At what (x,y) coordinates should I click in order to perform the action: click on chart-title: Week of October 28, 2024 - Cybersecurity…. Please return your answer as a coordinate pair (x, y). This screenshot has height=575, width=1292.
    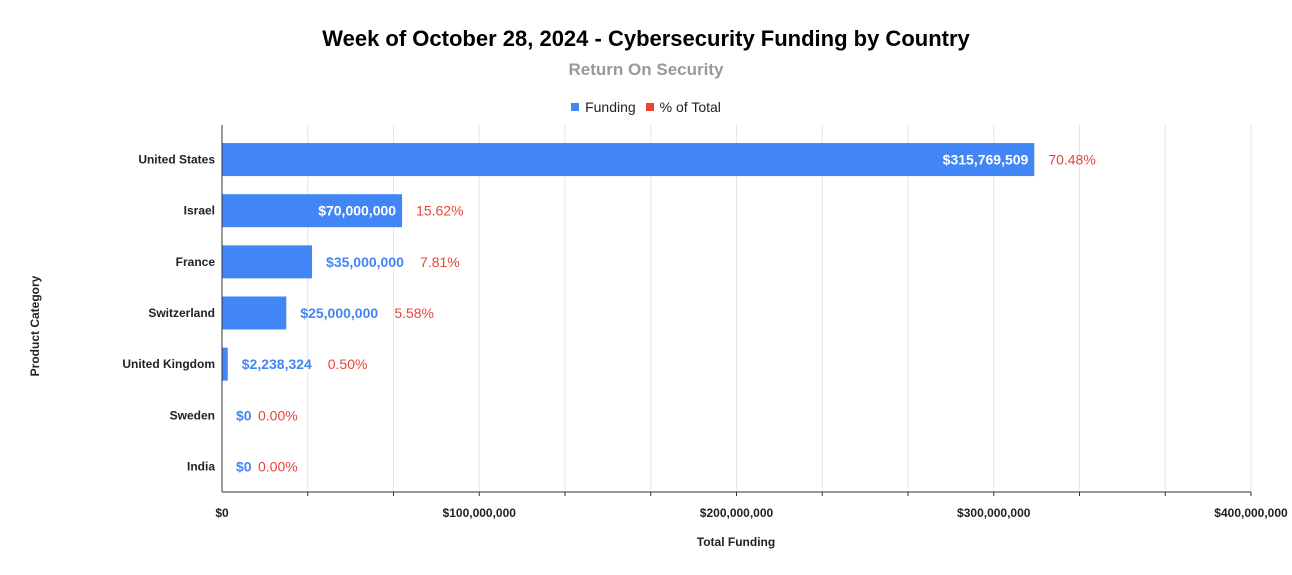
    Looking at the image, I should click on (646, 38).